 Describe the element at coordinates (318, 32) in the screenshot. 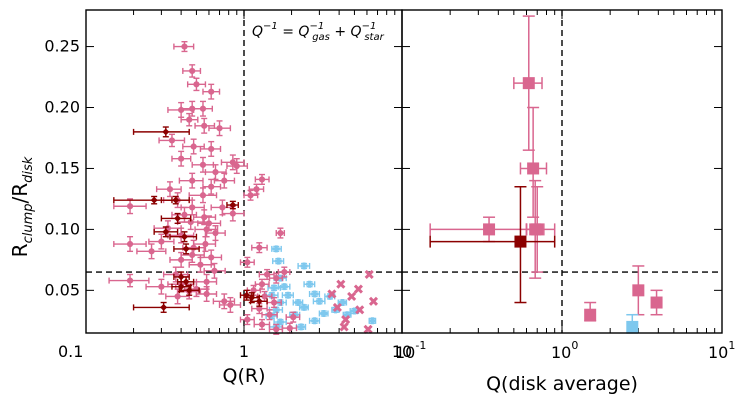

I see `q-formula-annotation: Q−1 = Q−1 gas + Q−1 star` at that location.